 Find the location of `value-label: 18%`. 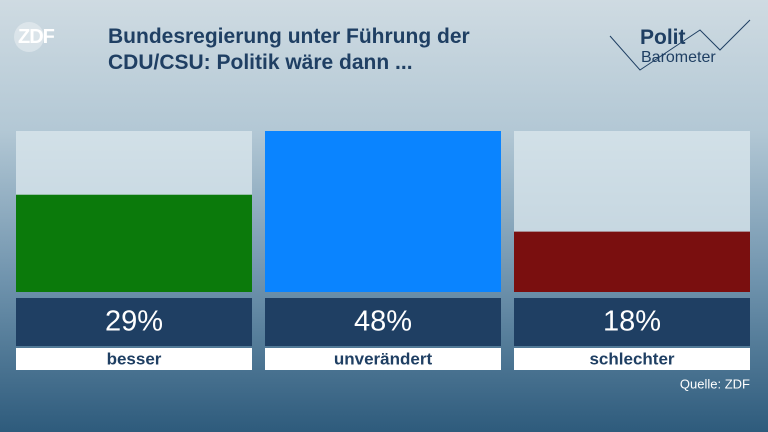

value-label: 18% is located at coordinates (632, 322).